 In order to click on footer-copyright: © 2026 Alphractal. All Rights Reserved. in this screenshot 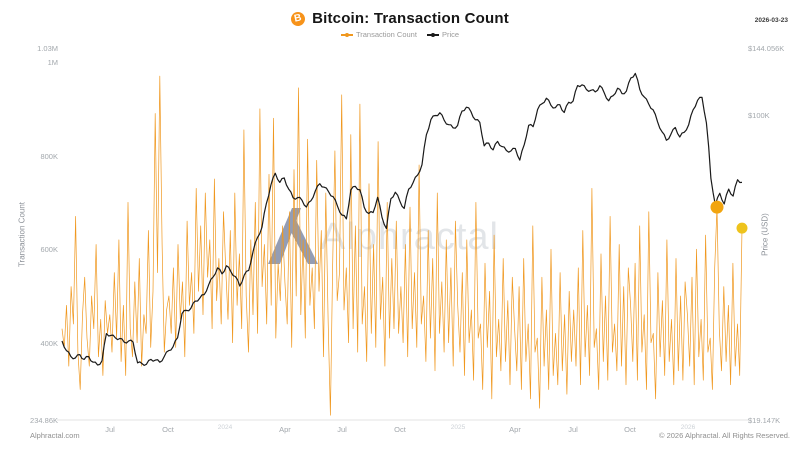, I will do `click(724, 435)`.